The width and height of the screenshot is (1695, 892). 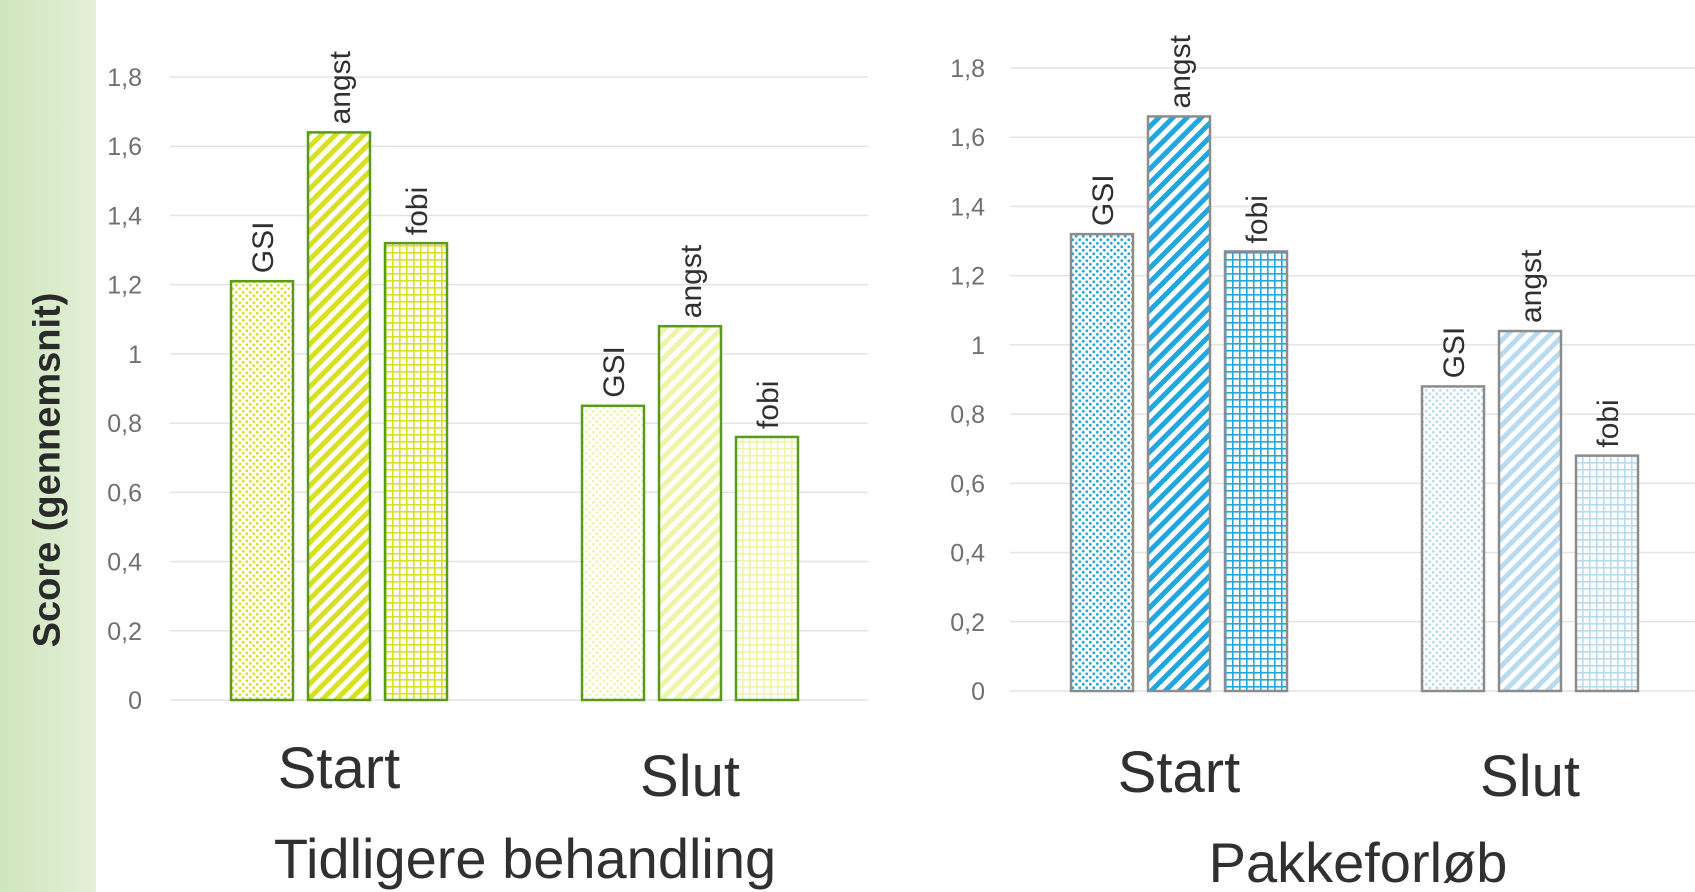 I want to click on chart-title: Pakkeforløb, so click(x=1358, y=861).